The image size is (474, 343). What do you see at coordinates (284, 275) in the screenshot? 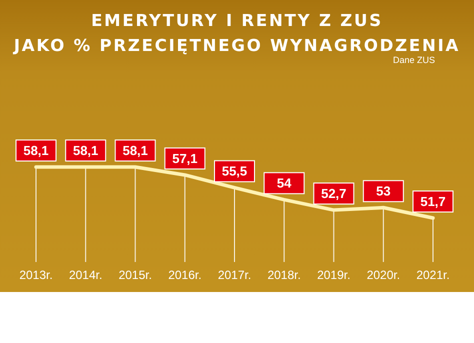
I see `x-tick-label: 2018r.` at bounding box center [284, 275].